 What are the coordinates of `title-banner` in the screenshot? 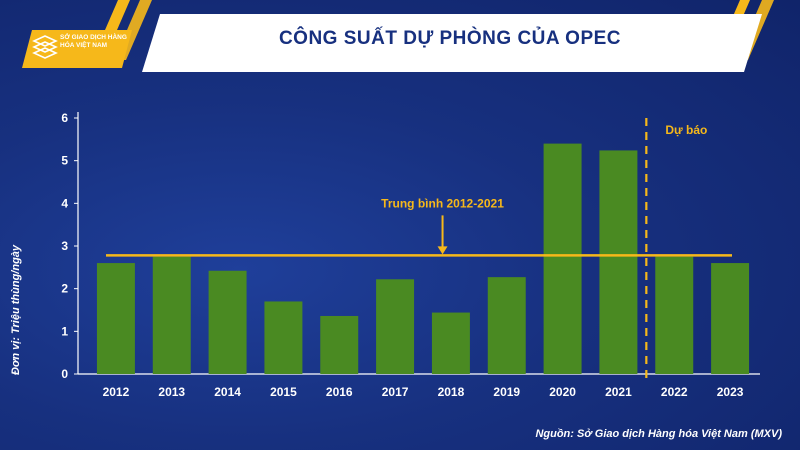 It's located at (452, 43).